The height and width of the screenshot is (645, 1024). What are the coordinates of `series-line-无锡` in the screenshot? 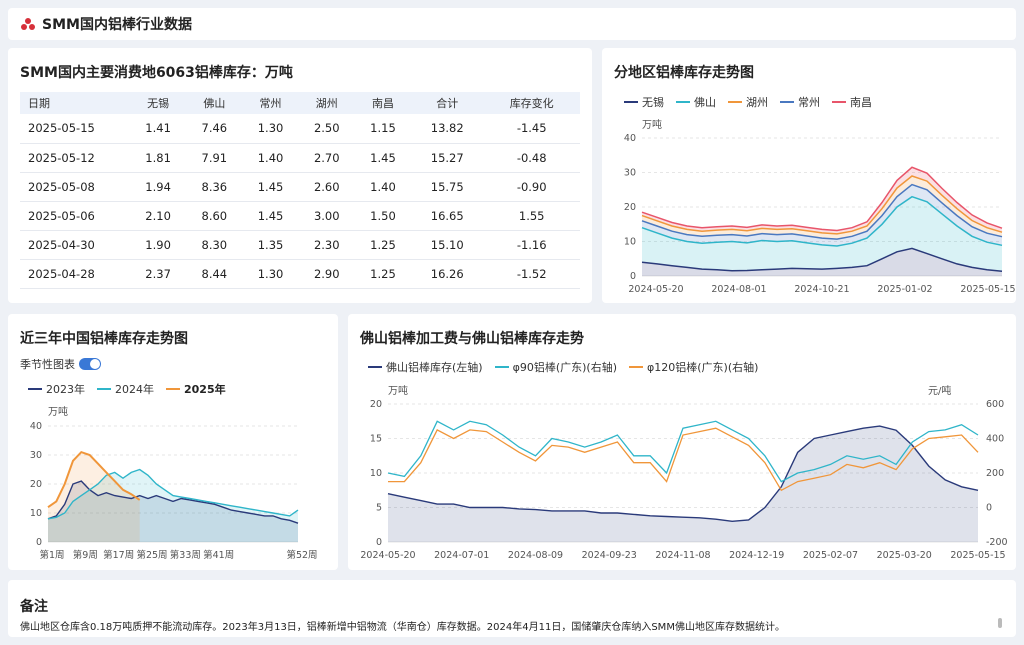 It's located at (822, 259).